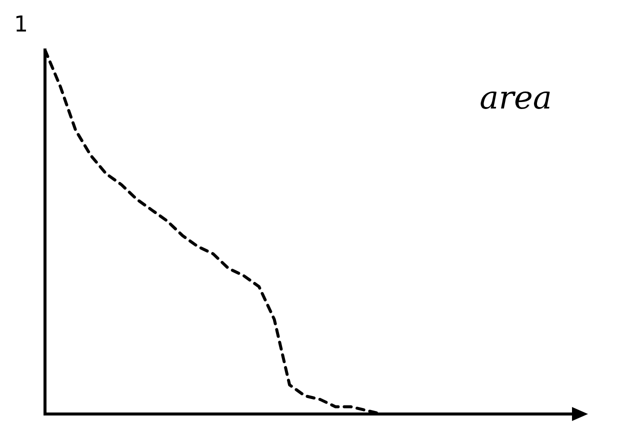  Describe the element at coordinates (516, 97) in the screenshot. I see `annotation: area` at that location.